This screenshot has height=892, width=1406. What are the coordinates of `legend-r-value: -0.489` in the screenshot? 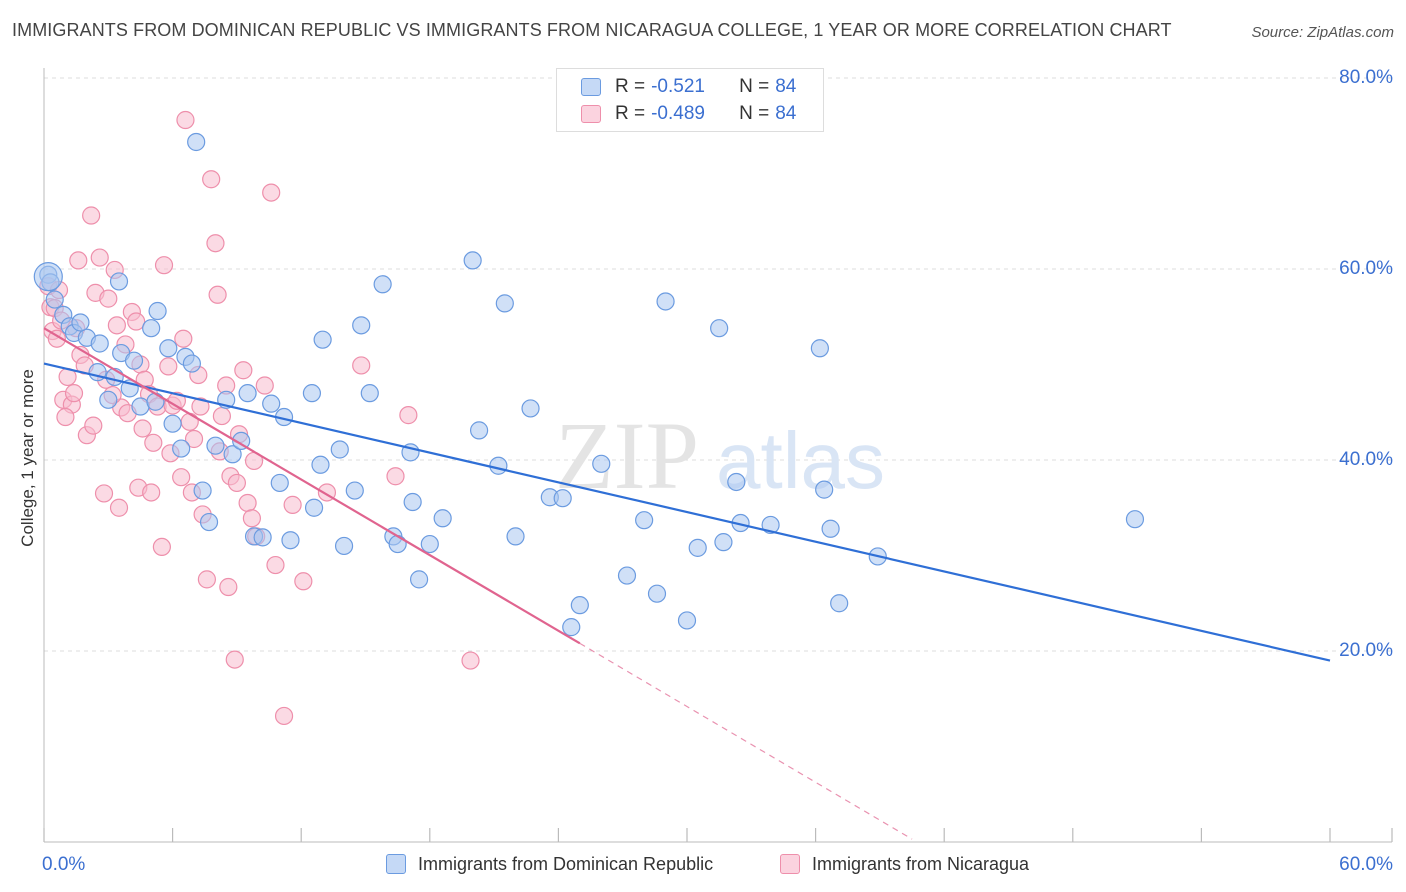 It's located at (678, 113).